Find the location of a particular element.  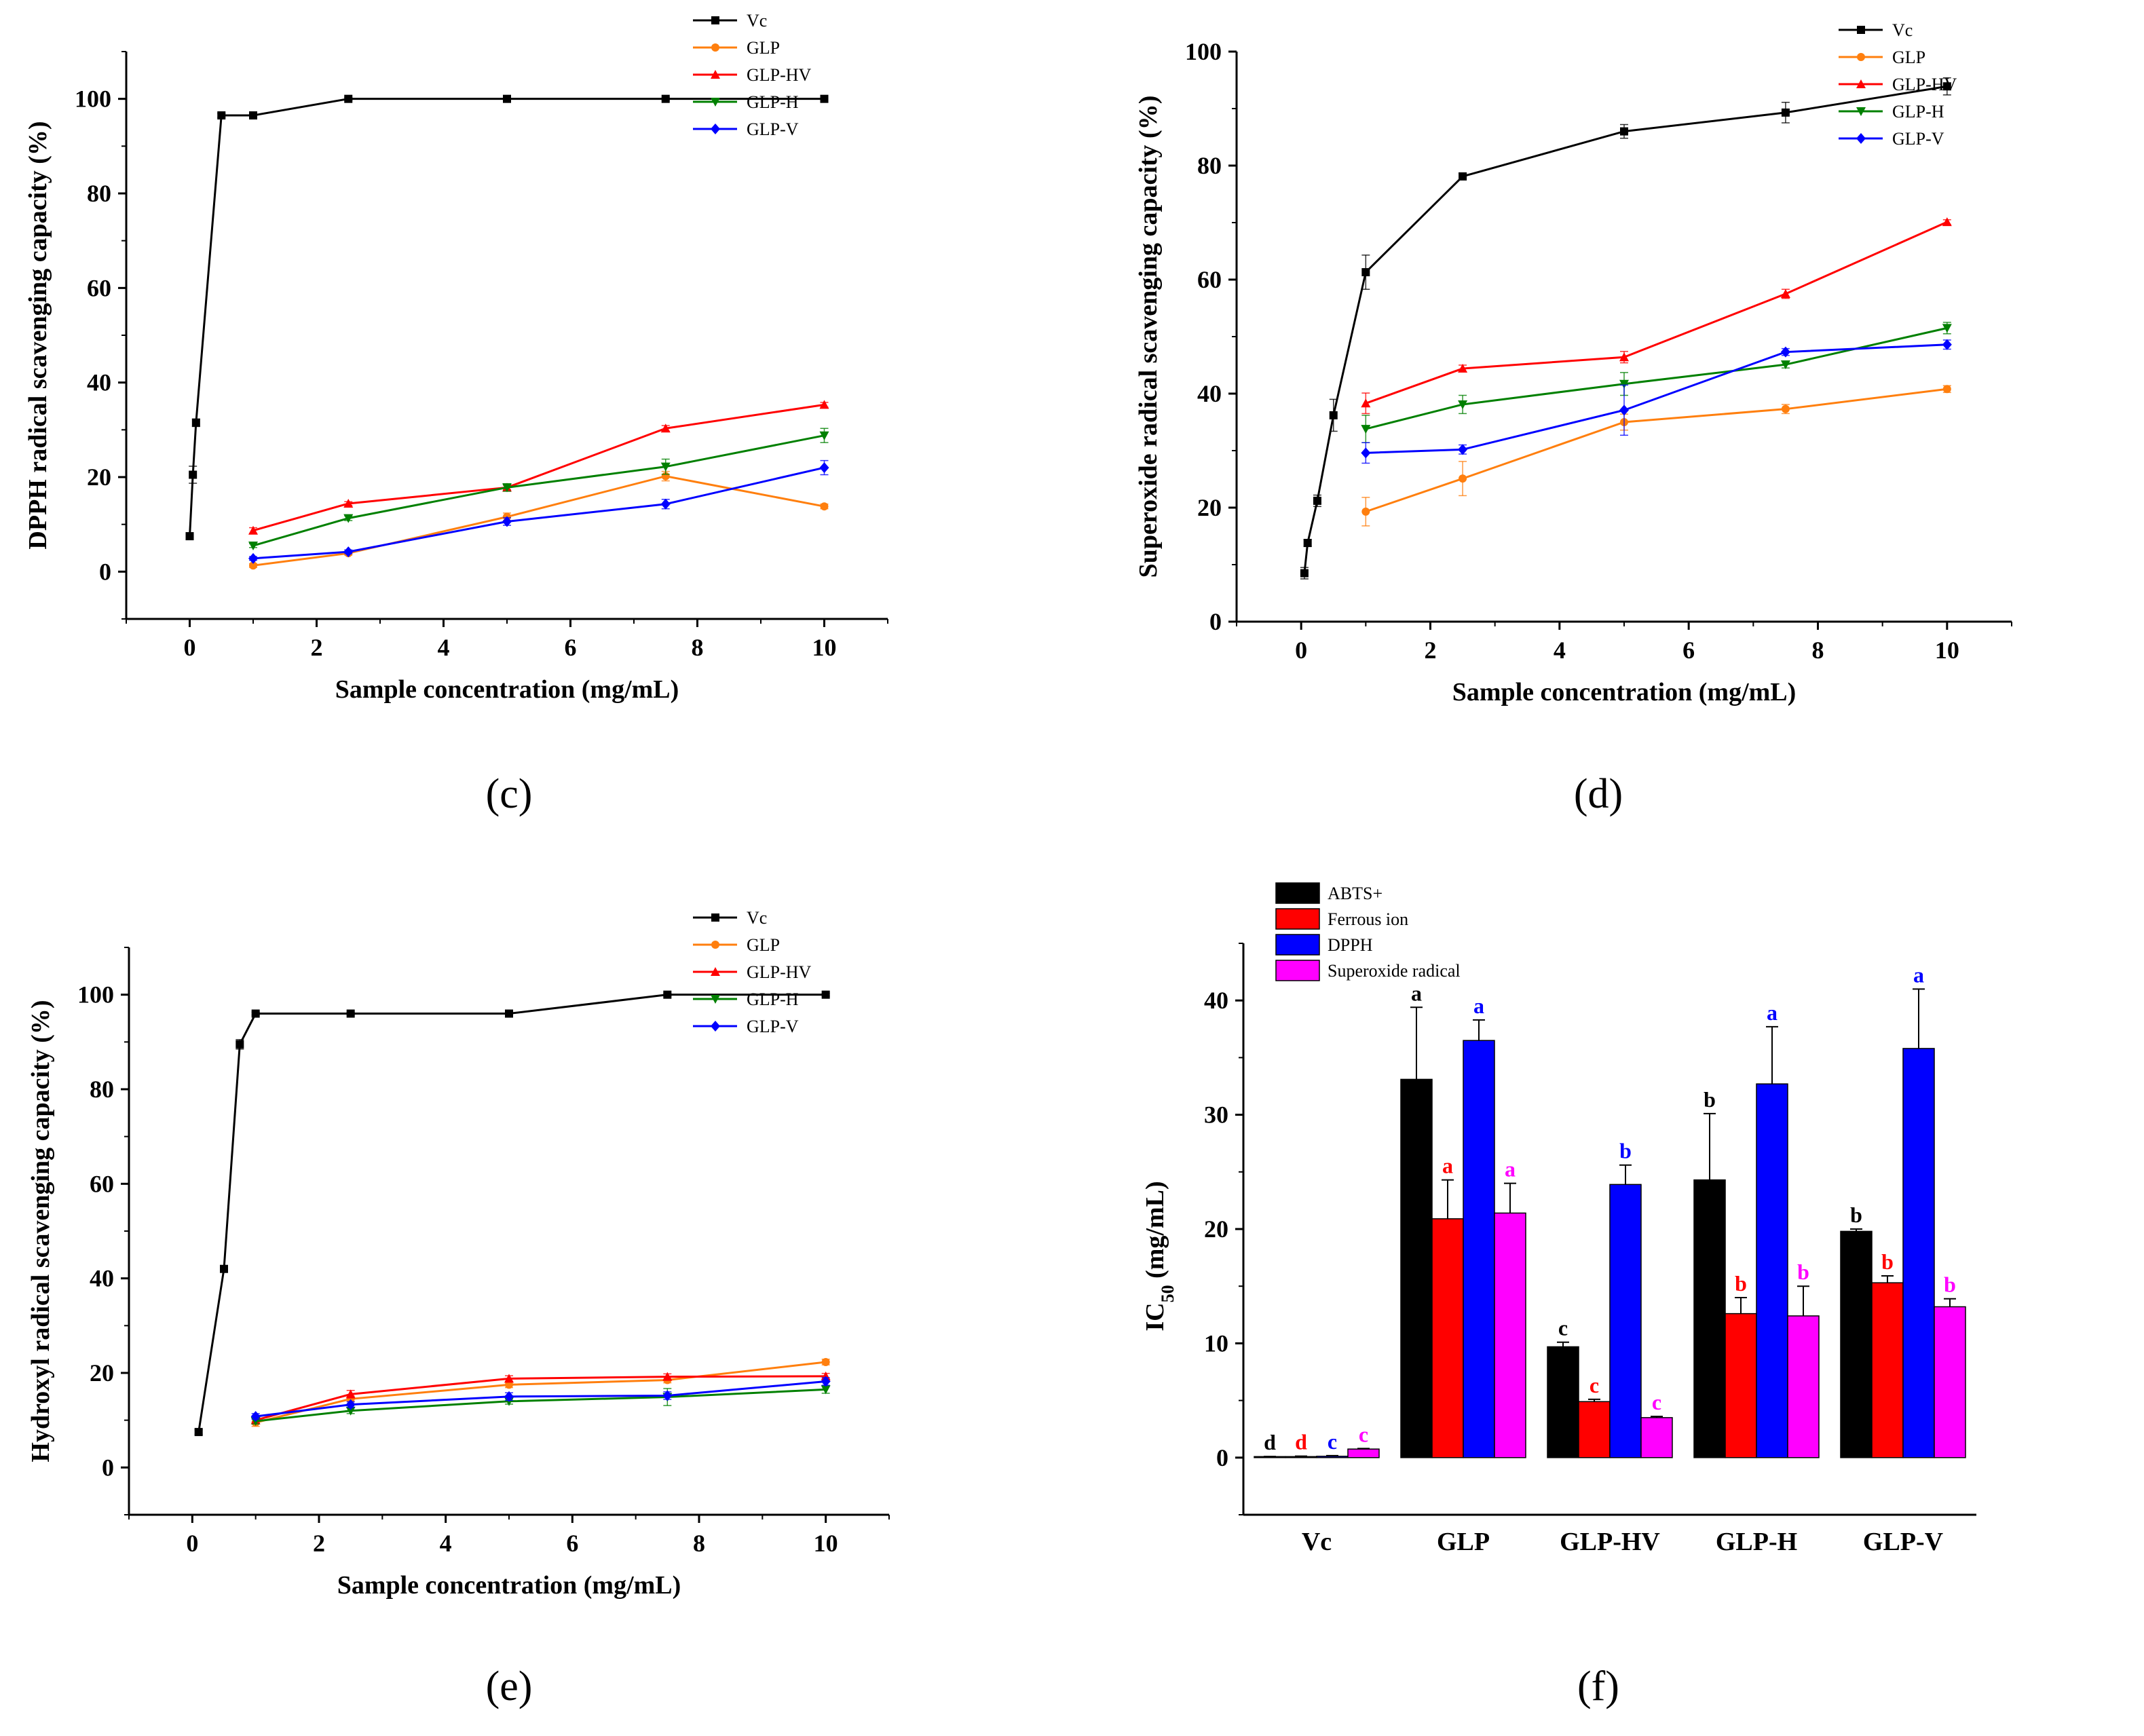

y-axis-title-rest: (mg/mL) is located at coordinates (1155, 1233).